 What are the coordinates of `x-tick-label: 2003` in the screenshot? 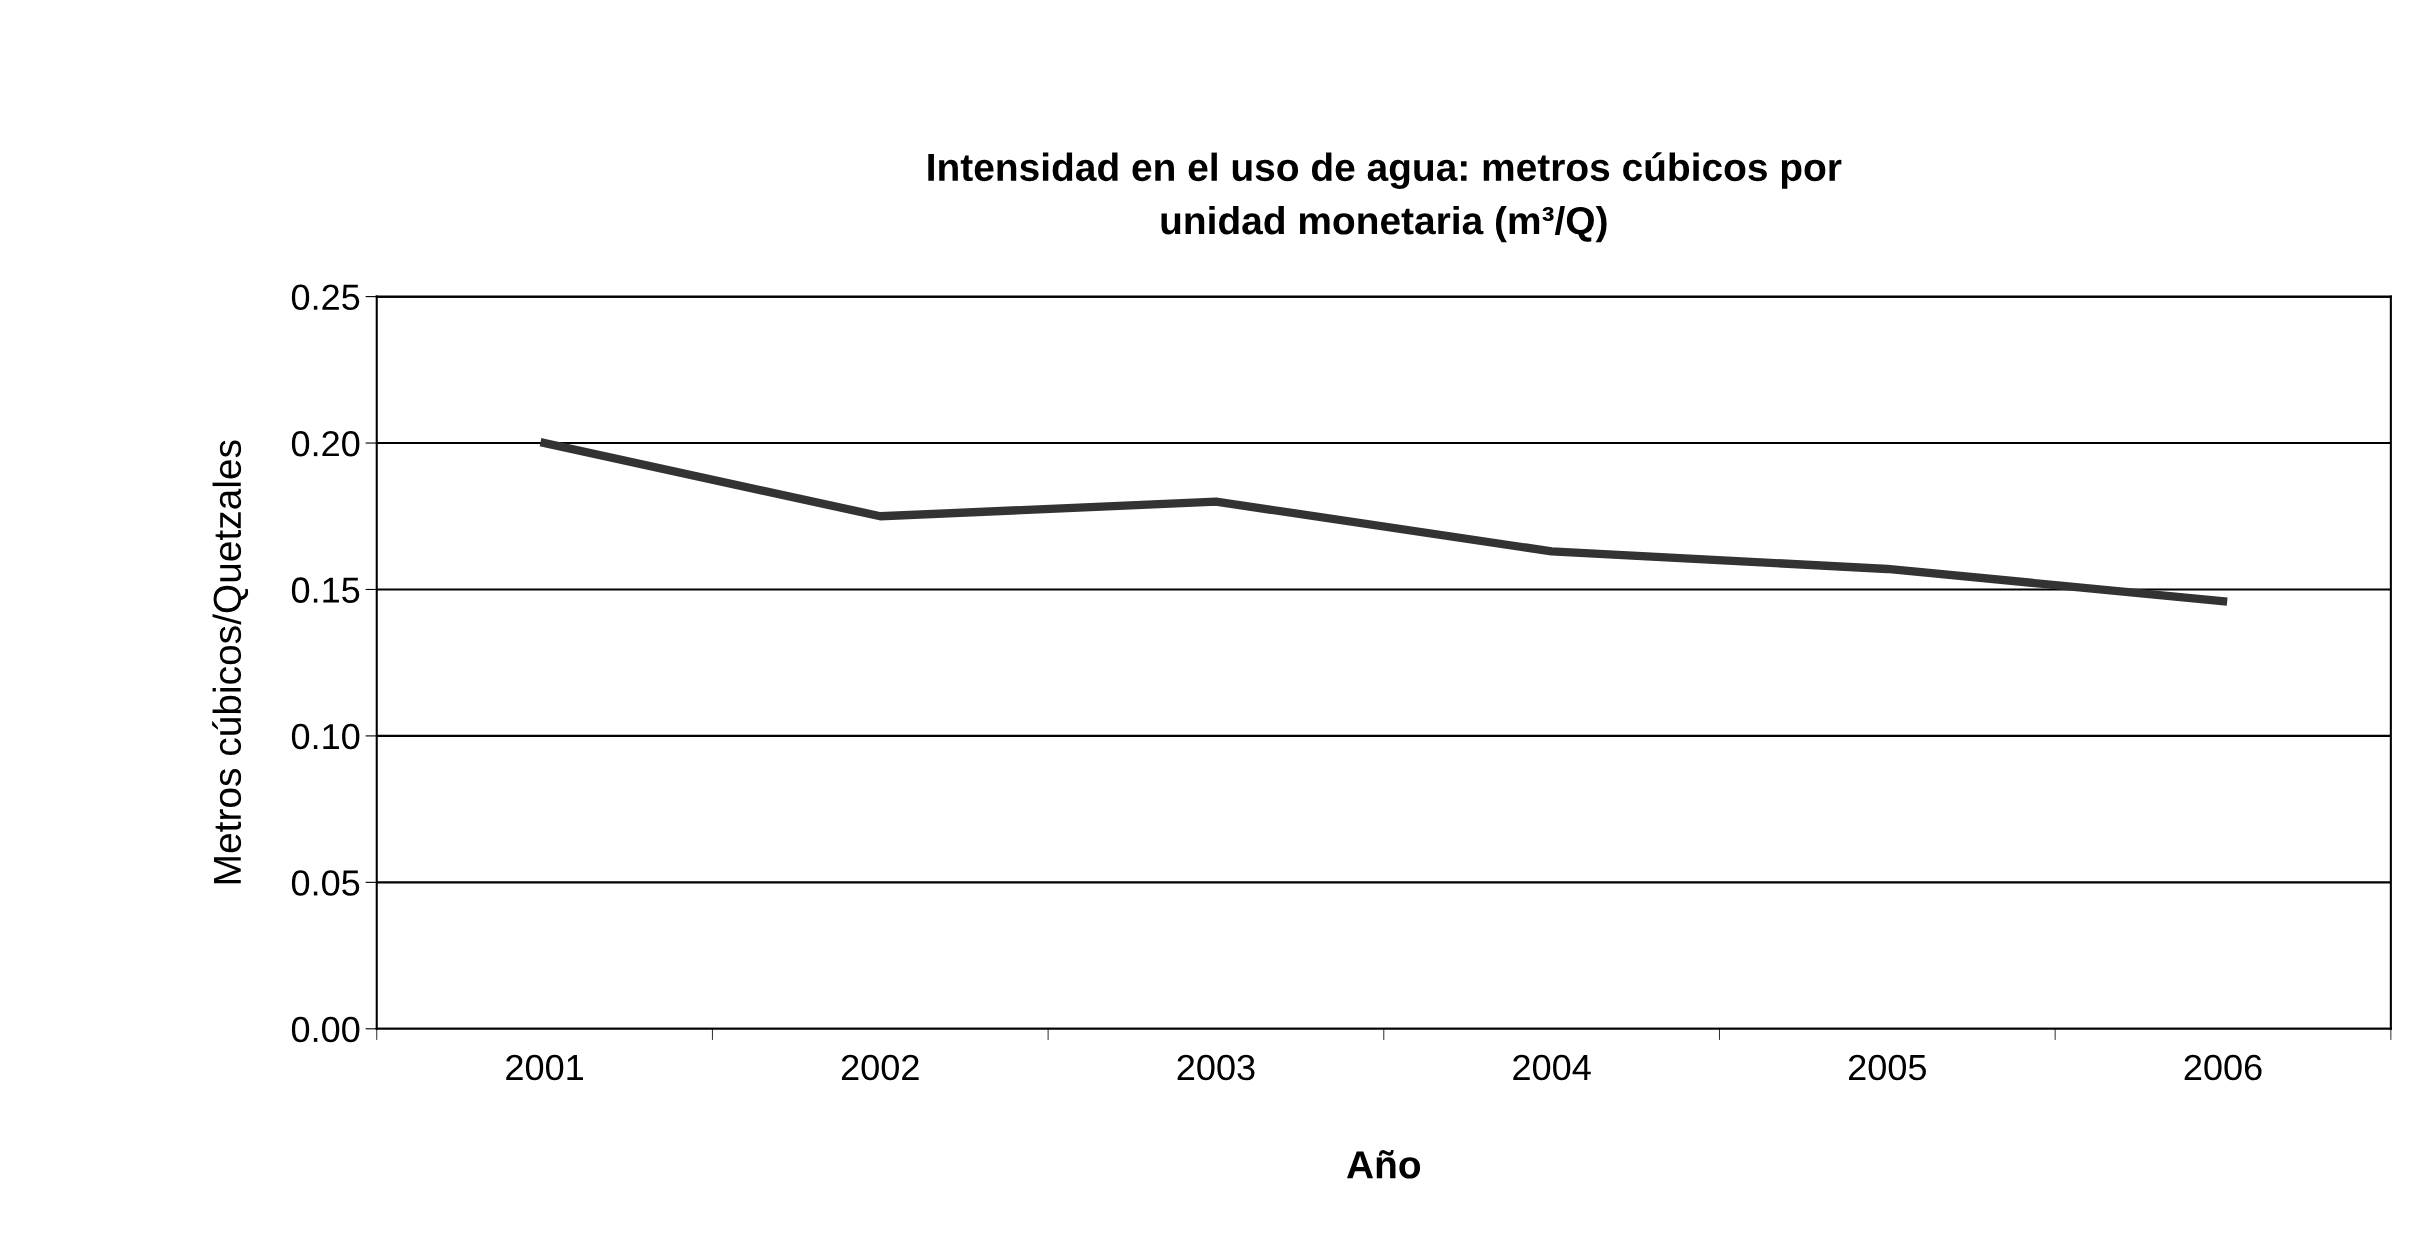 It's located at (1216, 1067).